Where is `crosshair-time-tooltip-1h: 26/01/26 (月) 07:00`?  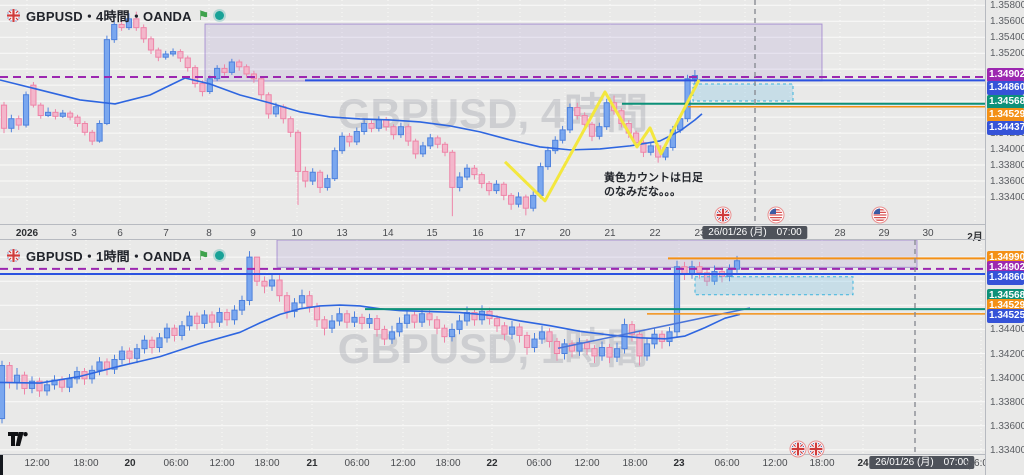 crosshair-time-tooltip-1h: 26/01/26 (月) 07:00 is located at coordinates (922, 462).